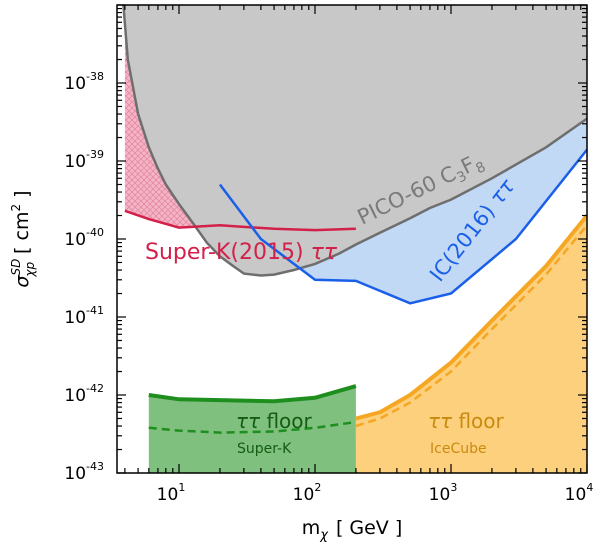 Image resolution: width=605 pixels, height=550 pixels. Describe the element at coordinates (264, 449) in the screenshot. I see `floor-superk-sublabel: Super-K` at that location.